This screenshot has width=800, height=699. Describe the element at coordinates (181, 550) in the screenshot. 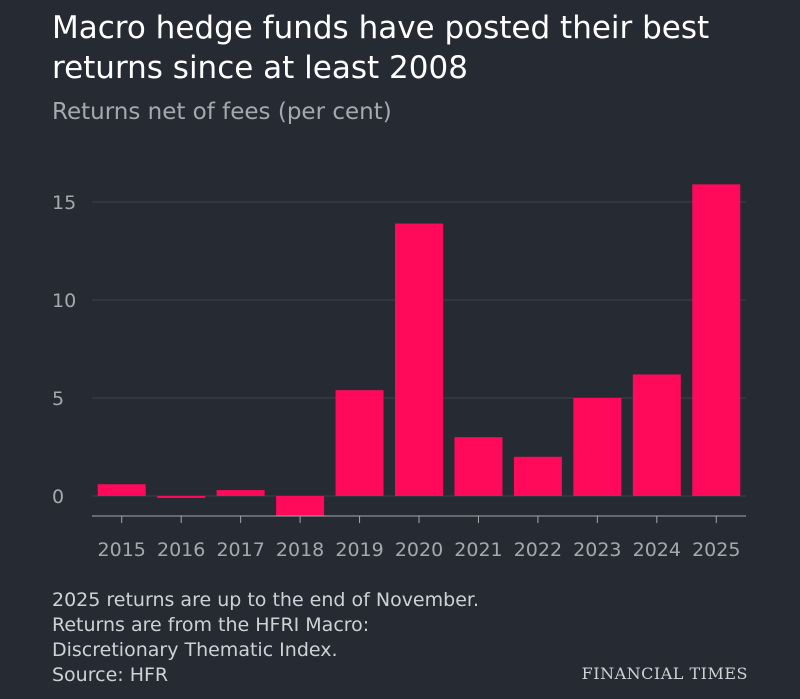

I see `x-tick-label: 2016` at that location.